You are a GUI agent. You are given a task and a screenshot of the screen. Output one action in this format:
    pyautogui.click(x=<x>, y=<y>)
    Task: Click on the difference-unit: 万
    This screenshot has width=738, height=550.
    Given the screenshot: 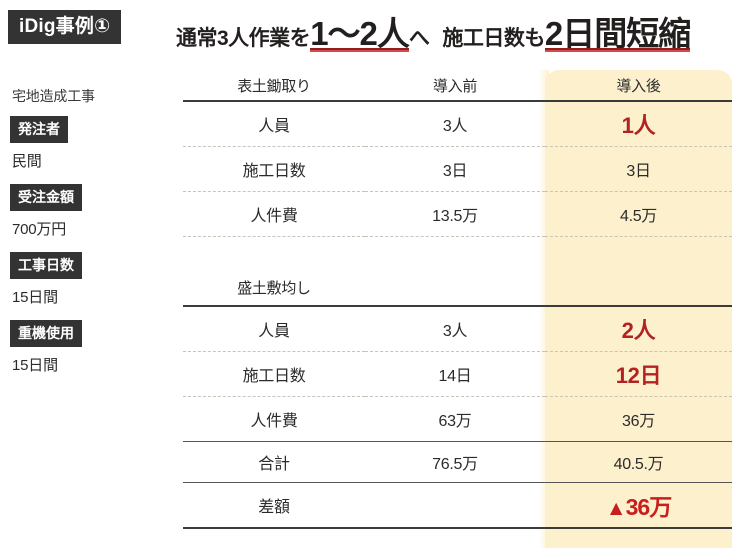 What is the action you would take?
    pyautogui.click(x=660, y=507)
    